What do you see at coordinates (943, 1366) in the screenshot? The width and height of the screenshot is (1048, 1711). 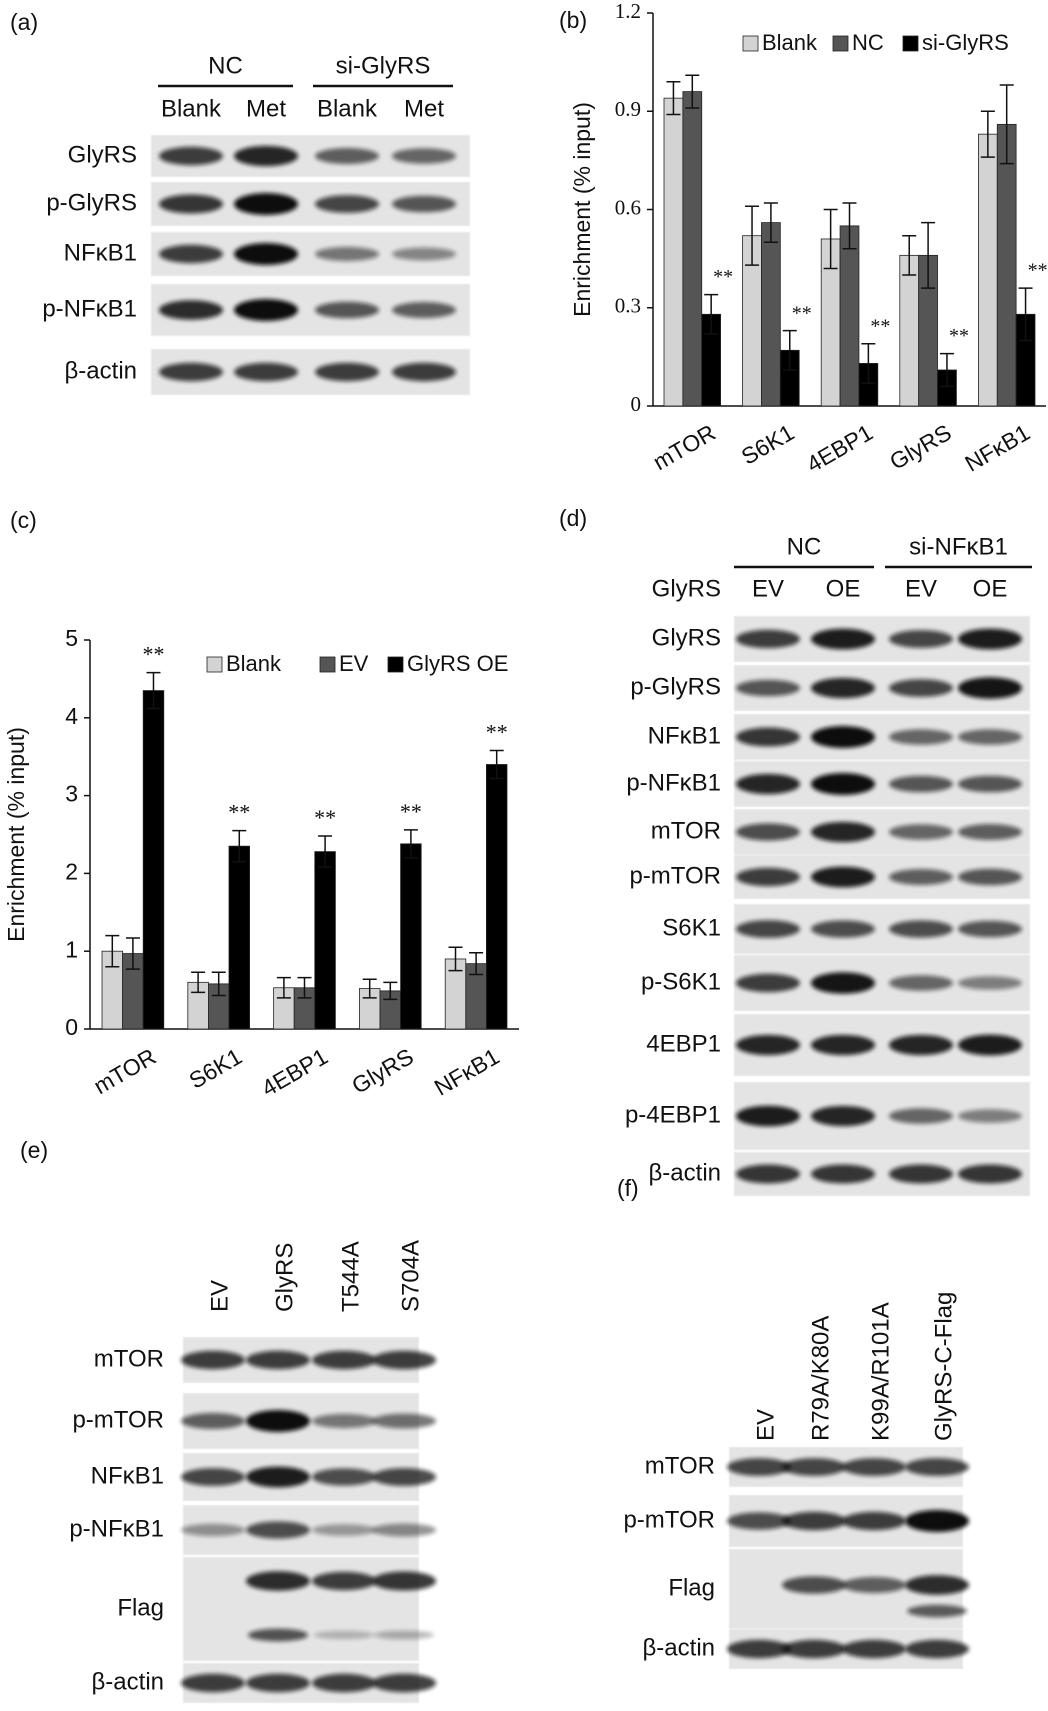 I see `lane-label: GlyRS-C-Flag` at bounding box center [943, 1366].